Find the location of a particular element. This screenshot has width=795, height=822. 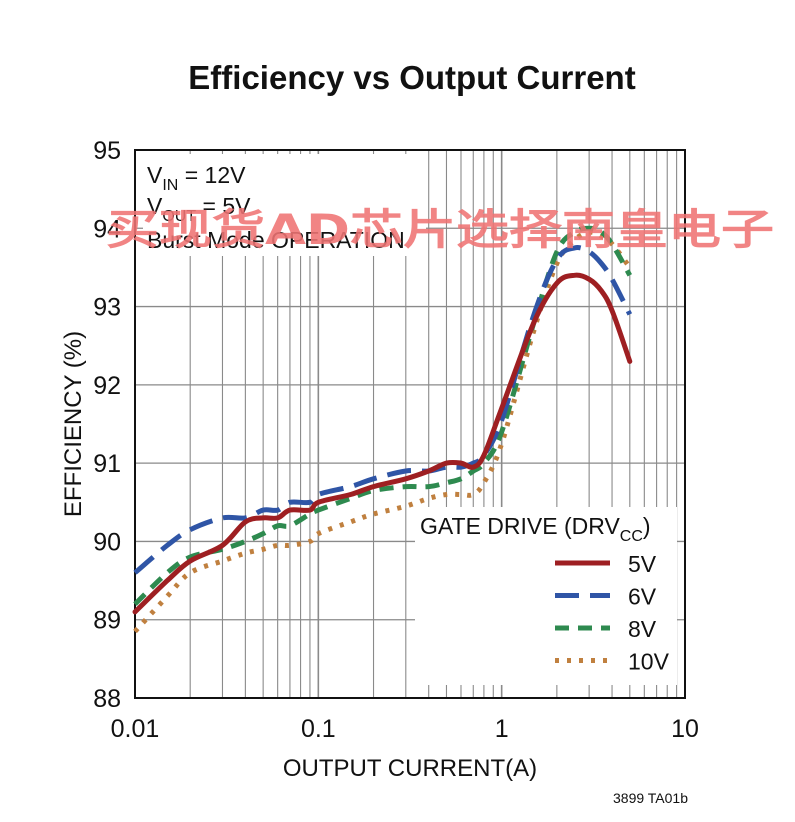

legend-label-6v: 6V is located at coordinates (642, 597).